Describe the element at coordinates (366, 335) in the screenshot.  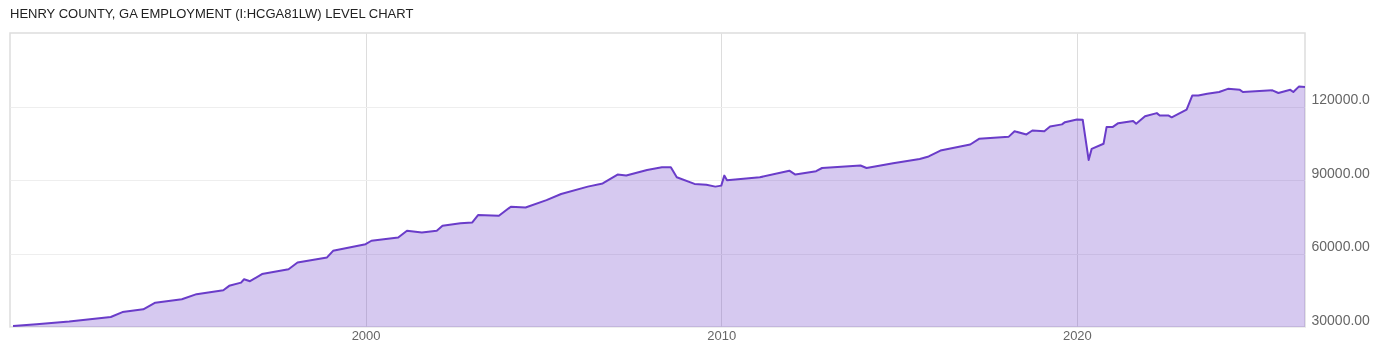
I see `x-tick-label: 2000` at that location.